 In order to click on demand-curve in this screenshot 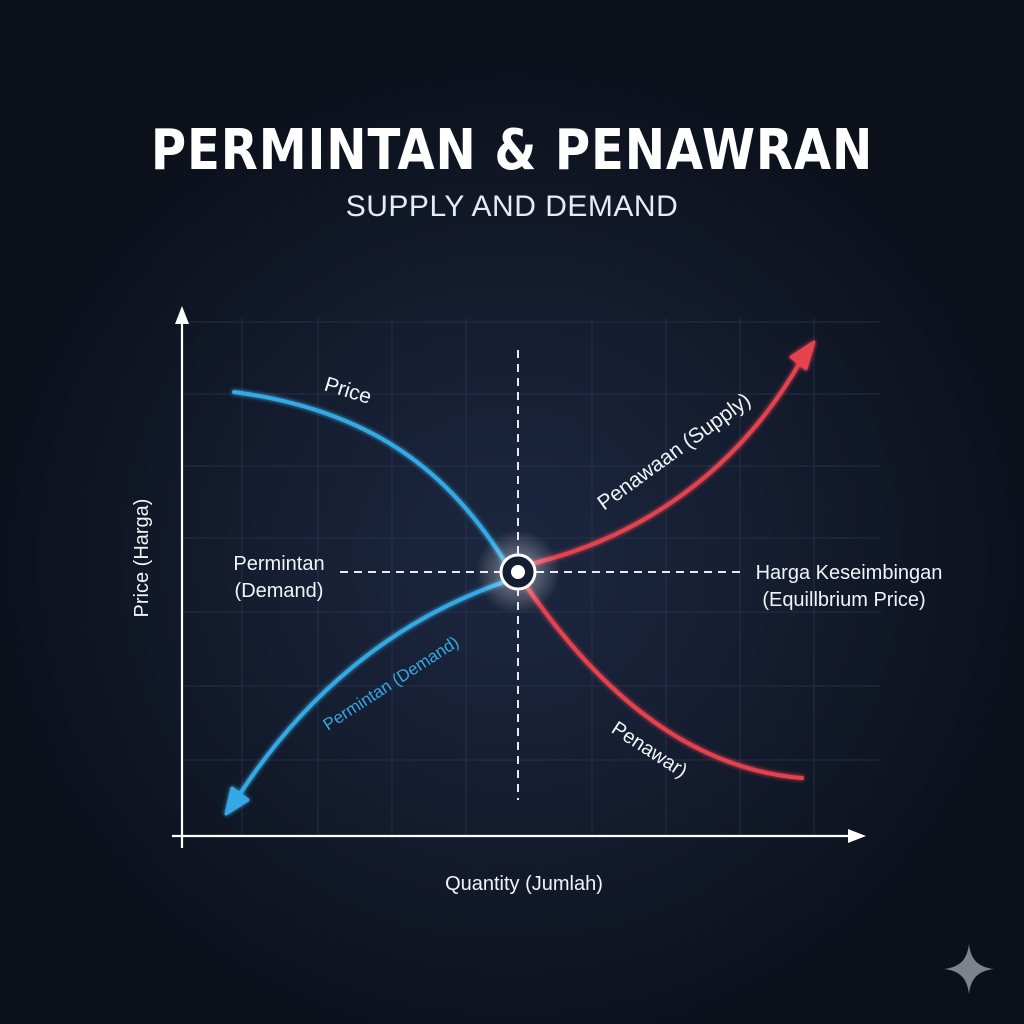, I will do `click(368, 603)`.